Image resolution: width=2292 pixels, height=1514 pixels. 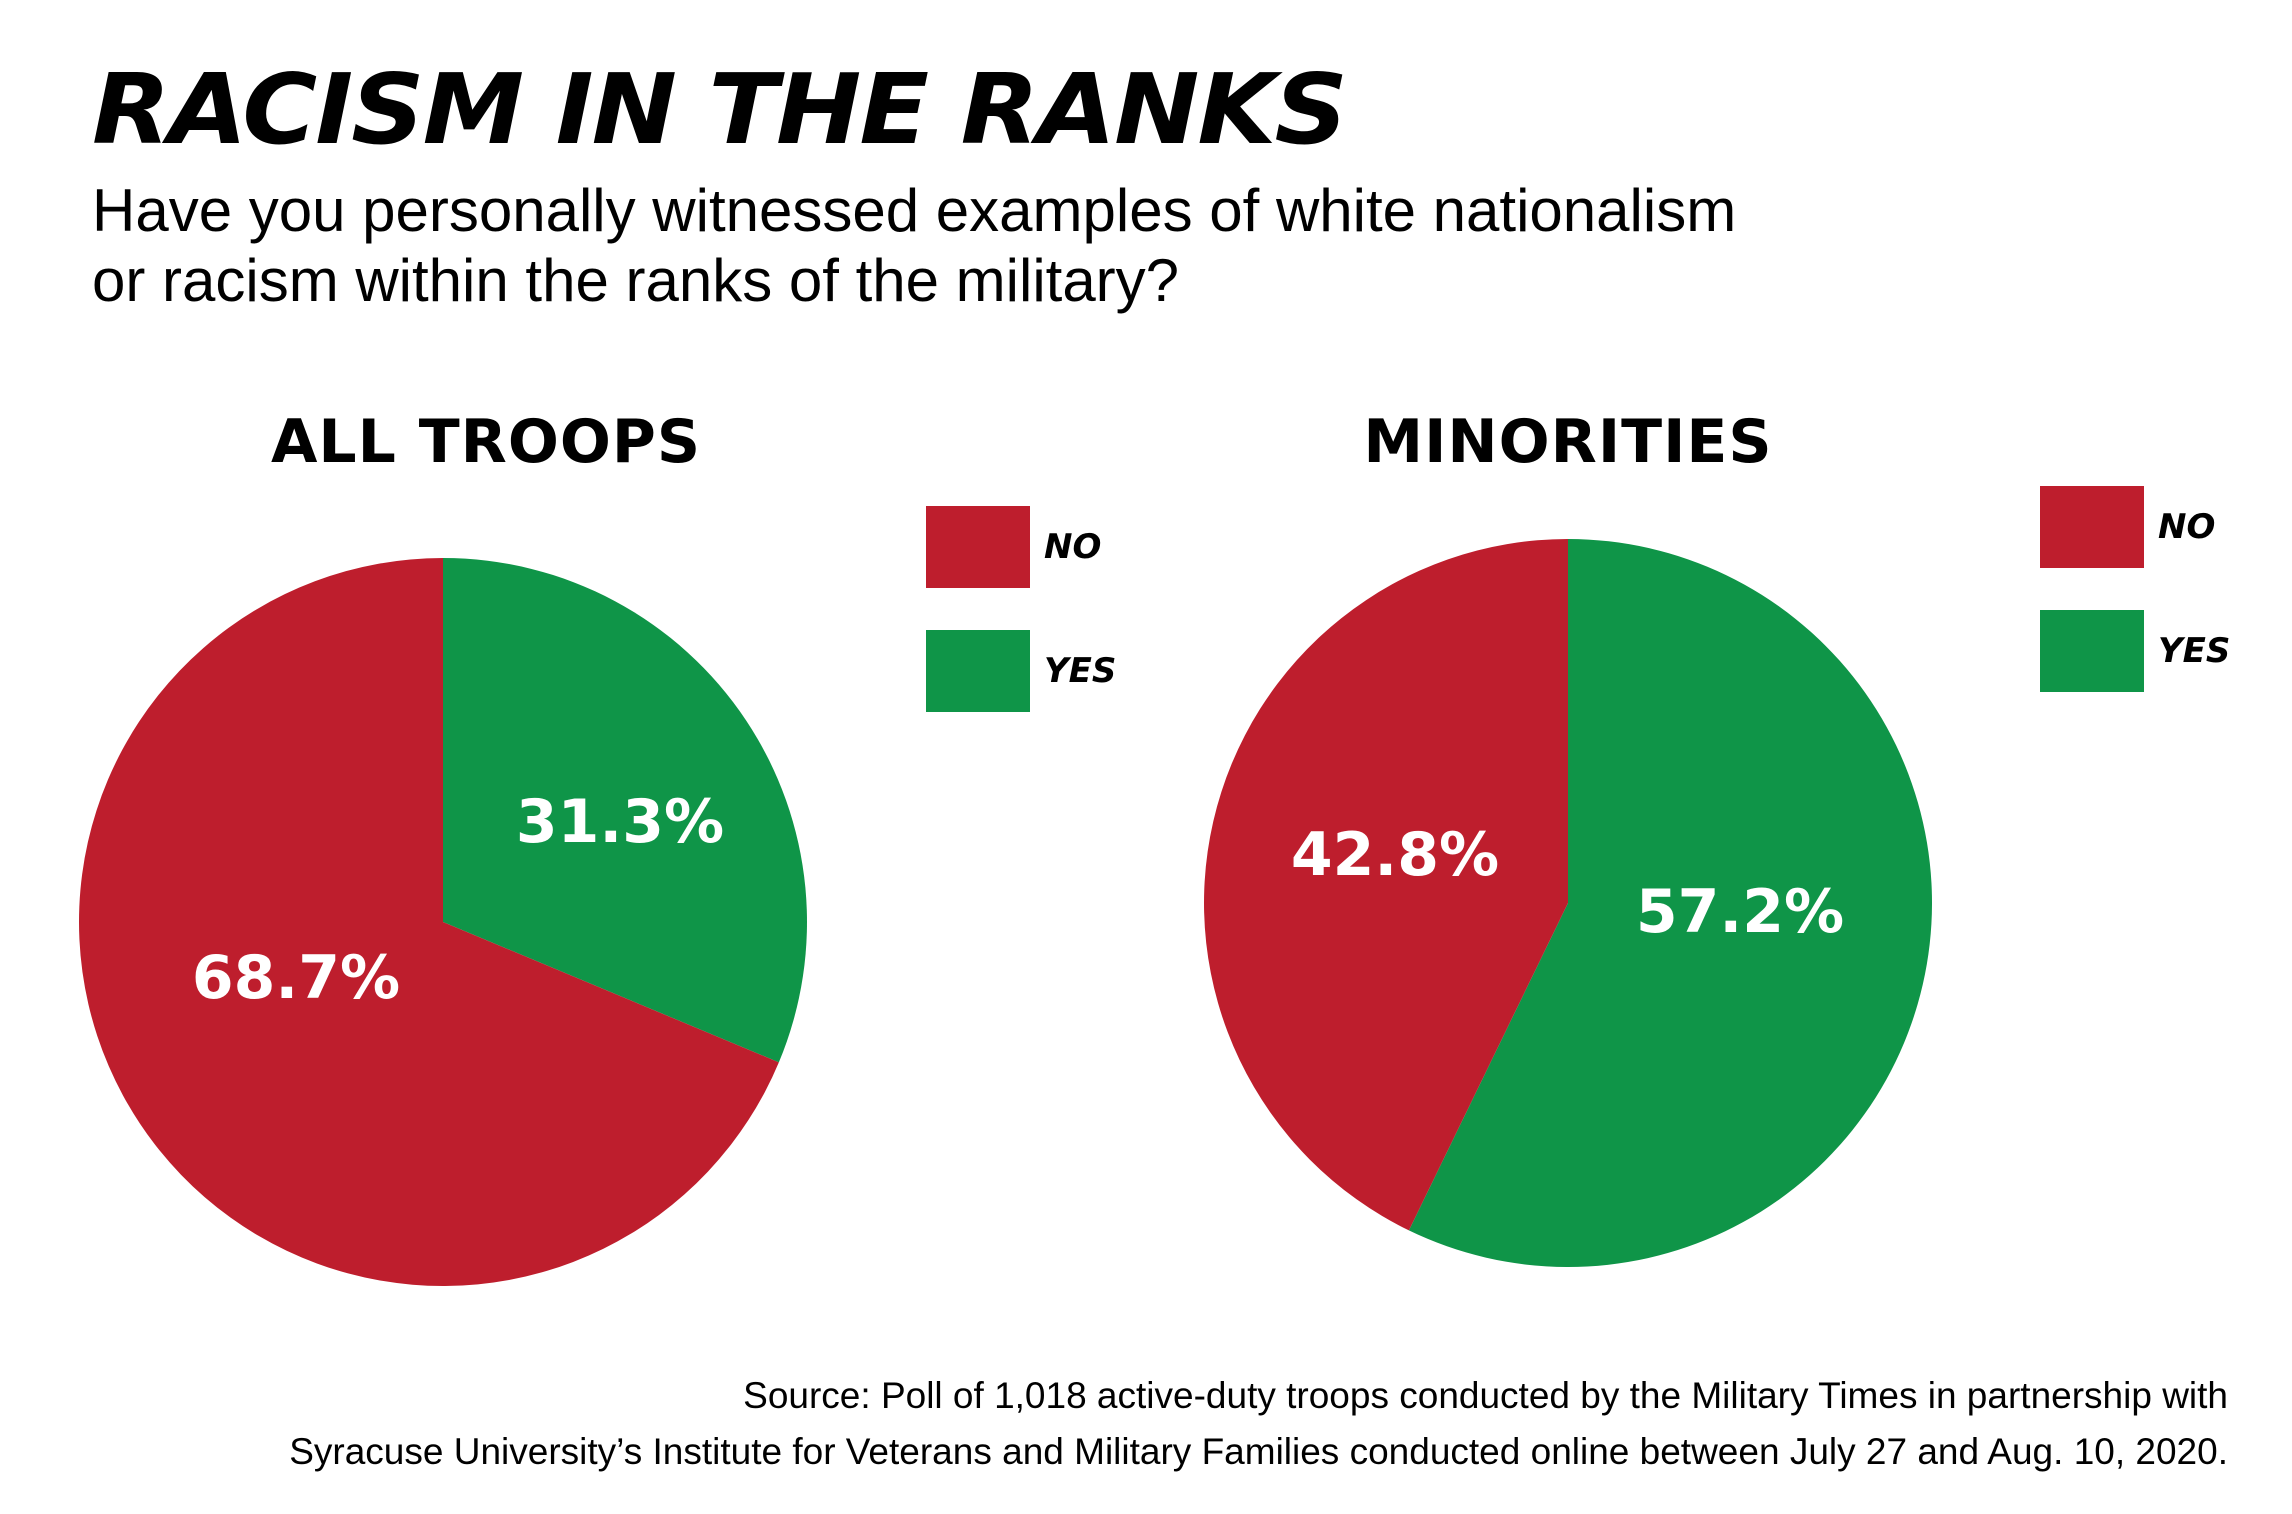 I want to click on page-title: RACISM IN THE RANKS, so click(x=720, y=110).